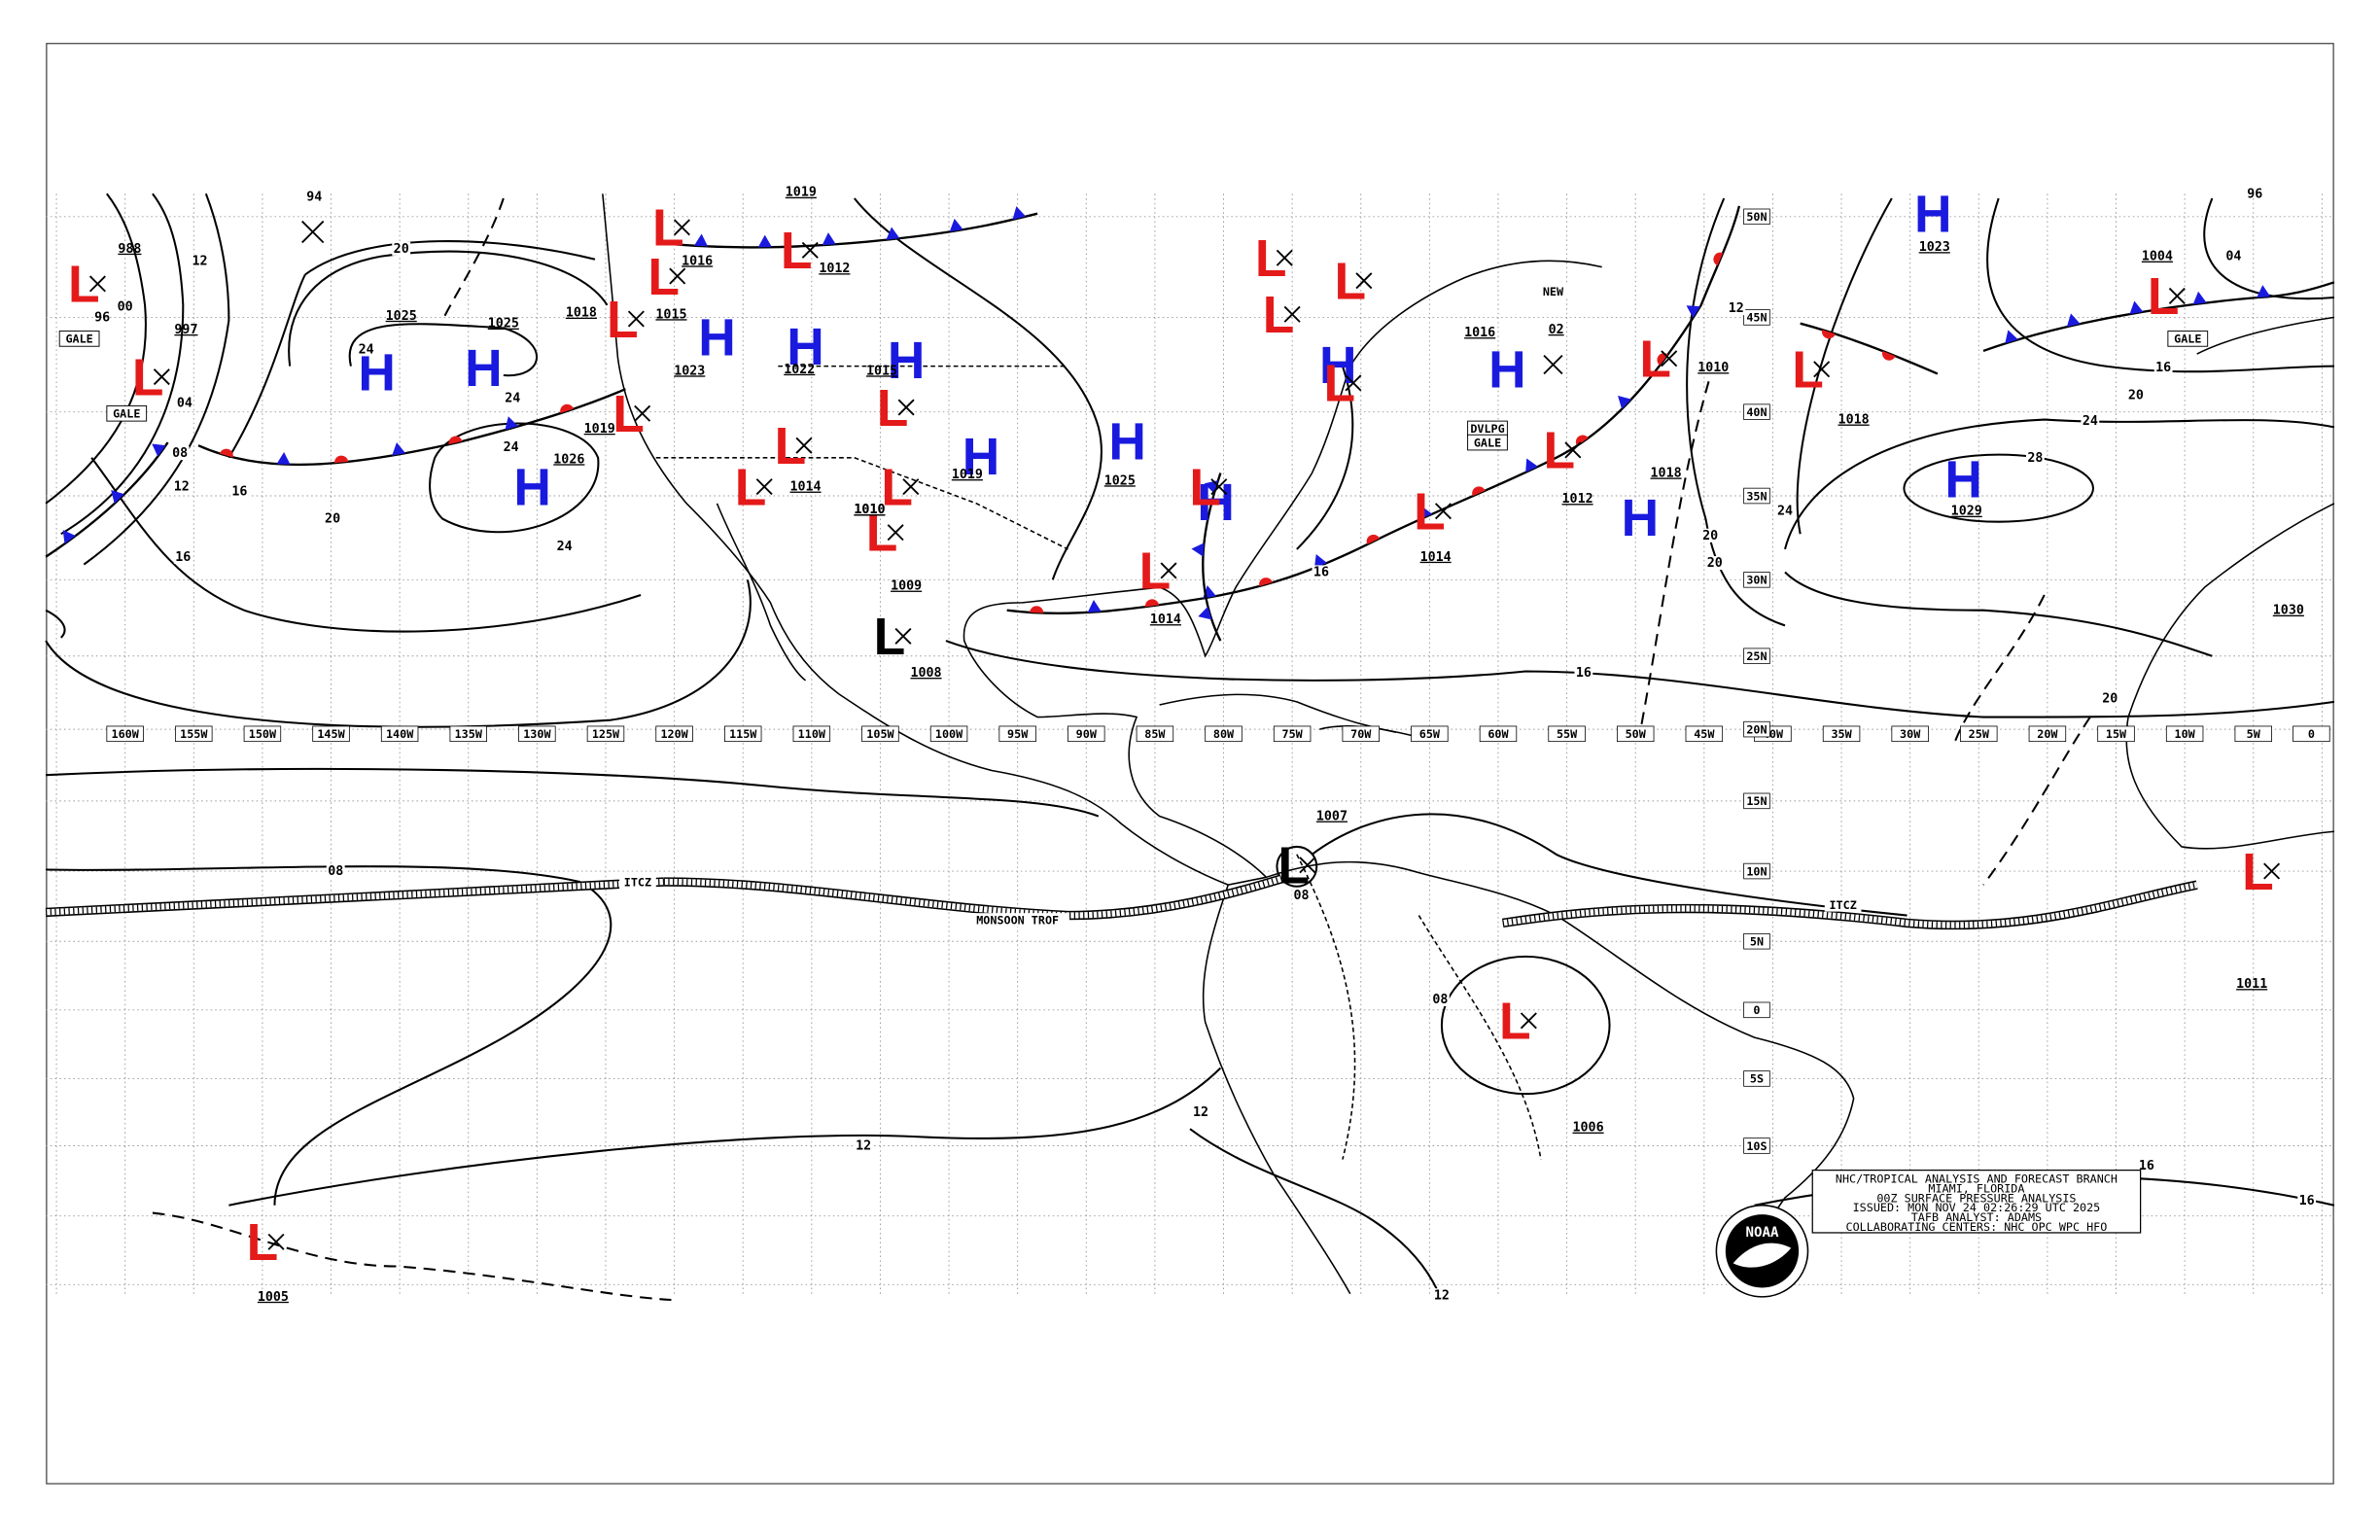 This screenshot has height=1540, width=2380. What do you see at coordinates (1761, 1233) in the screenshot?
I see `noaa-logo-text: NOAA` at bounding box center [1761, 1233].